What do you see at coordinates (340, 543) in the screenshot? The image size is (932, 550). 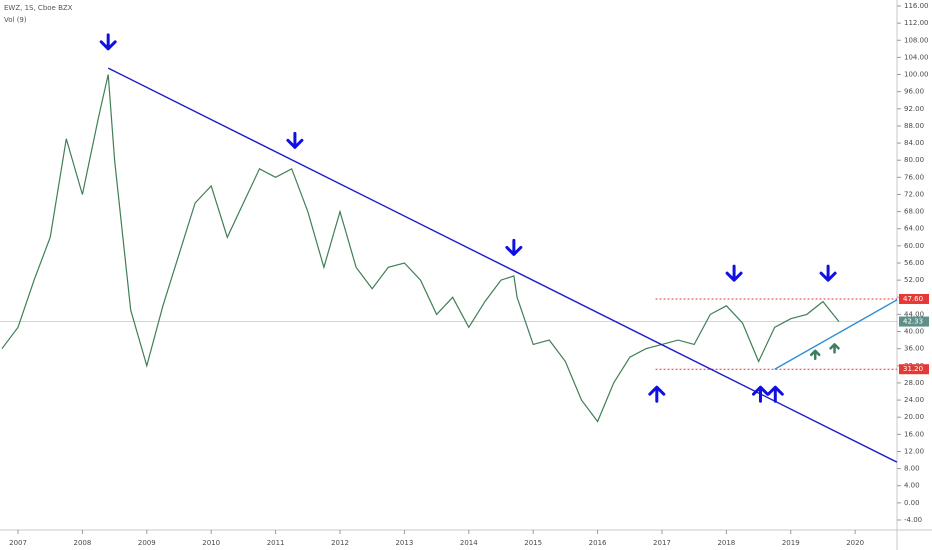 I see `x-tick-label: 2012` at bounding box center [340, 543].